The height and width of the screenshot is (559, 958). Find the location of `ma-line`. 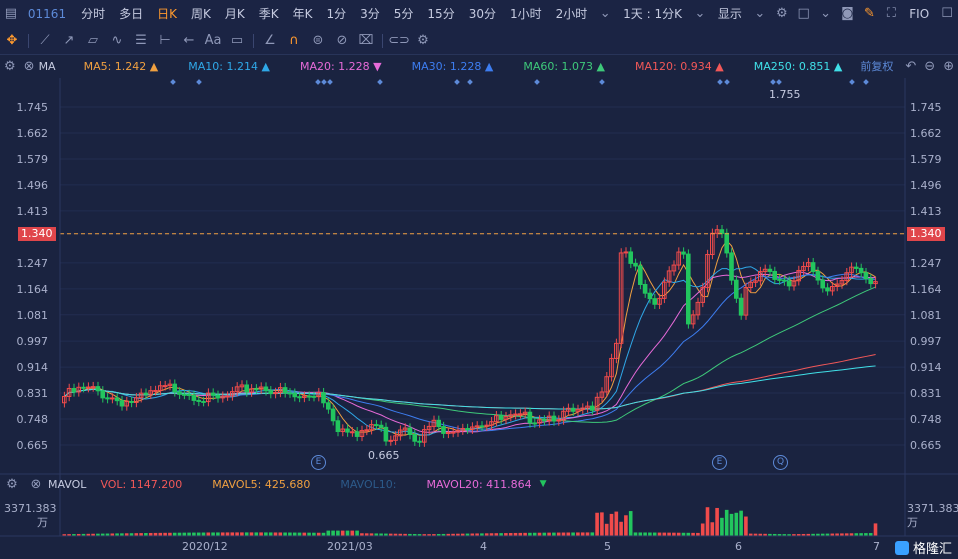

ma-line is located at coordinates (470, 387).